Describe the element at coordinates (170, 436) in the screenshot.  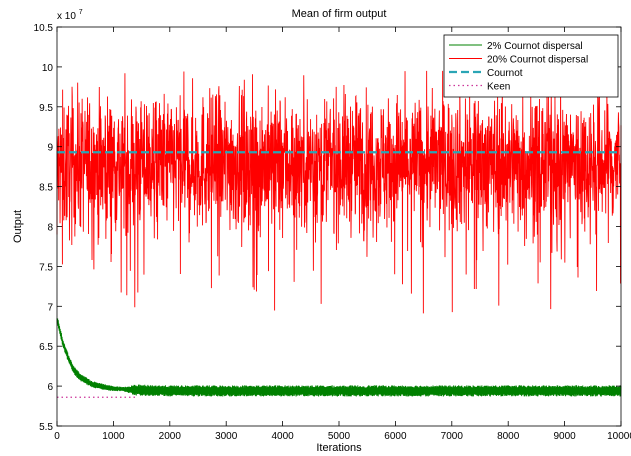
I see `x-tick-label: 2000` at that location.